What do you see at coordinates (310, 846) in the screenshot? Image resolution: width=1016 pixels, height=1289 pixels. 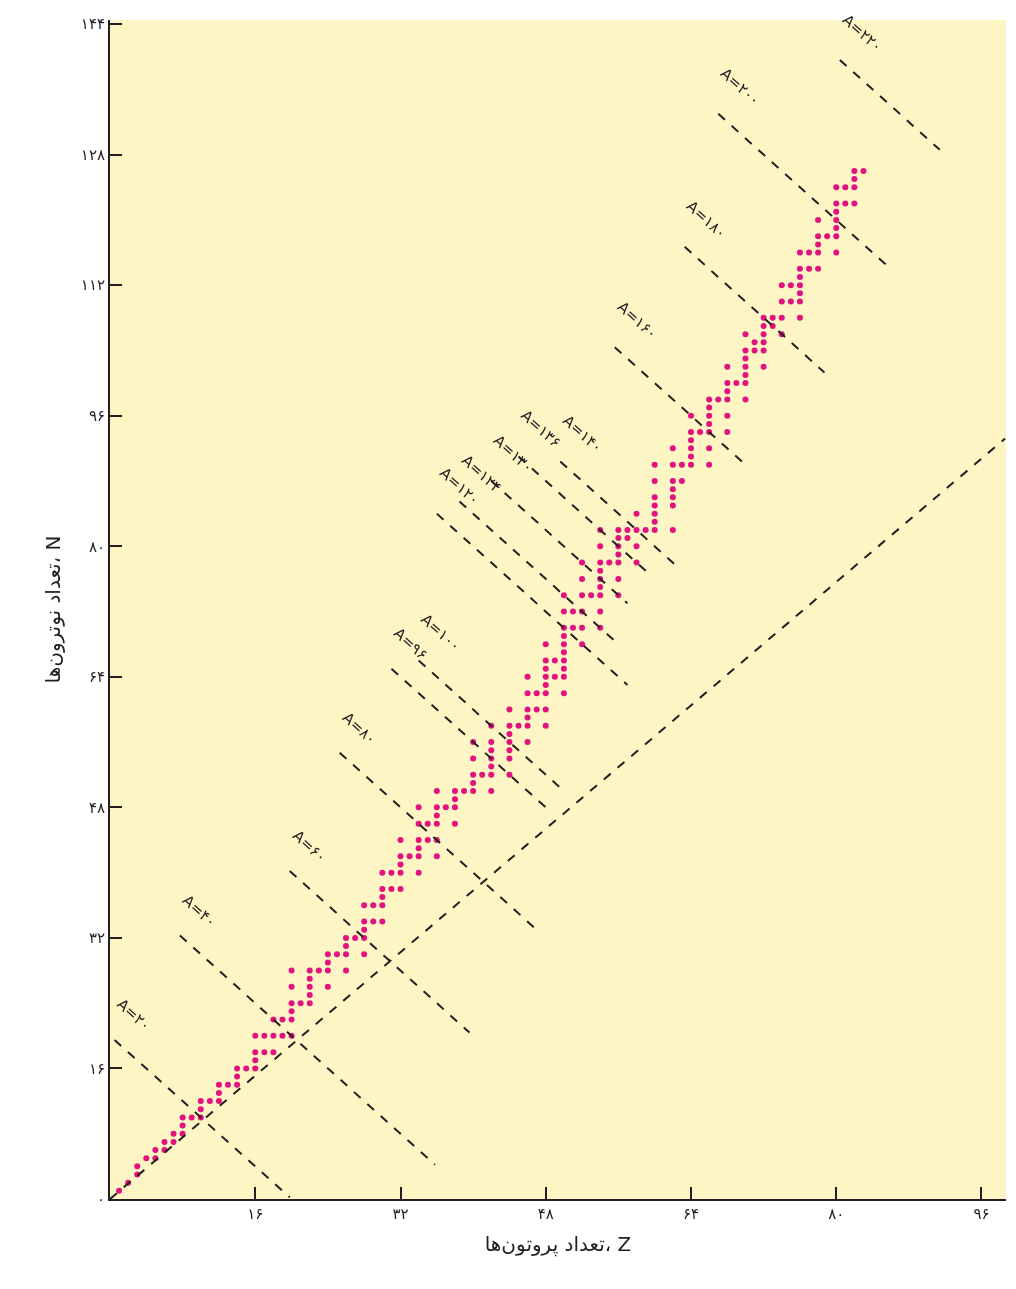 I see `text: A=۶۰` at bounding box center [310, 846].